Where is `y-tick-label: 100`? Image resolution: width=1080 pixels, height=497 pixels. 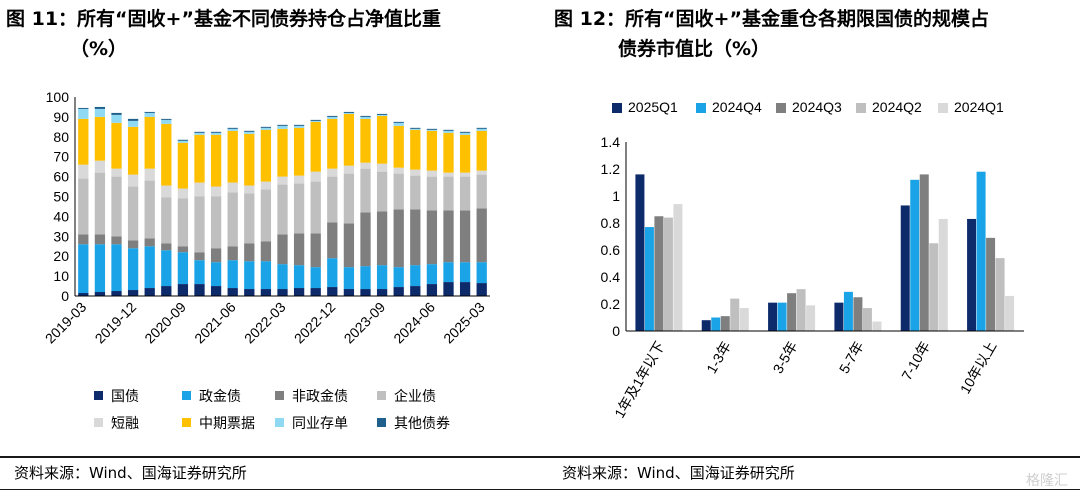
y-tick-label: 100 is located at coordinates (58, 97).